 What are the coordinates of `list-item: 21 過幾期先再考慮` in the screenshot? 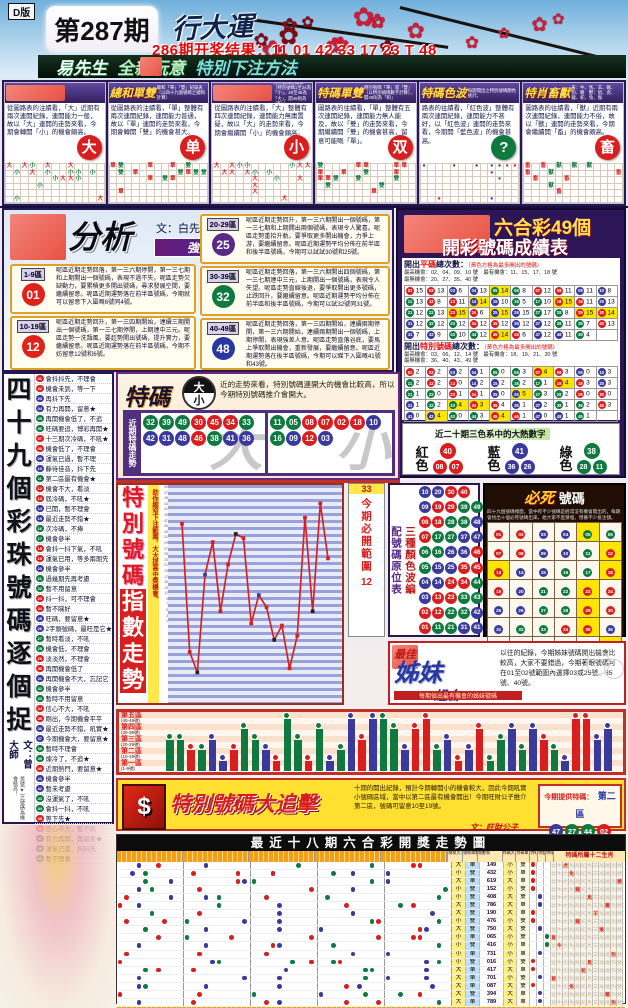 It's located at (73, 579).